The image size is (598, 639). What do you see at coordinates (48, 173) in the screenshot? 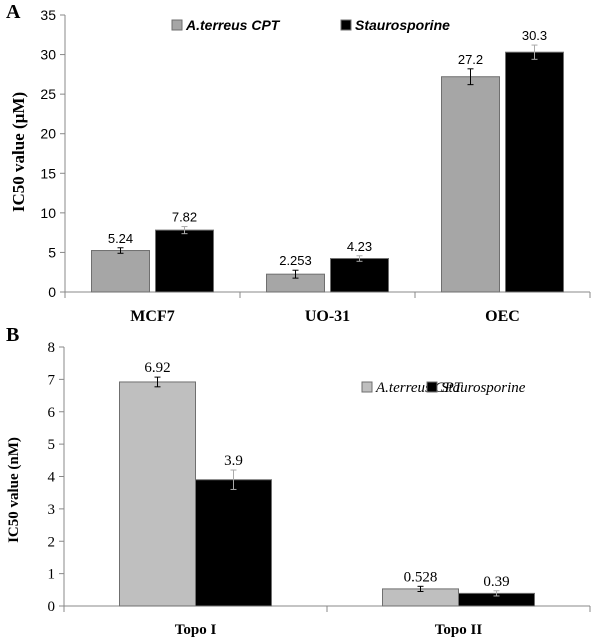
I see `y-tick-label: 15` at bounding box center [48, 173].